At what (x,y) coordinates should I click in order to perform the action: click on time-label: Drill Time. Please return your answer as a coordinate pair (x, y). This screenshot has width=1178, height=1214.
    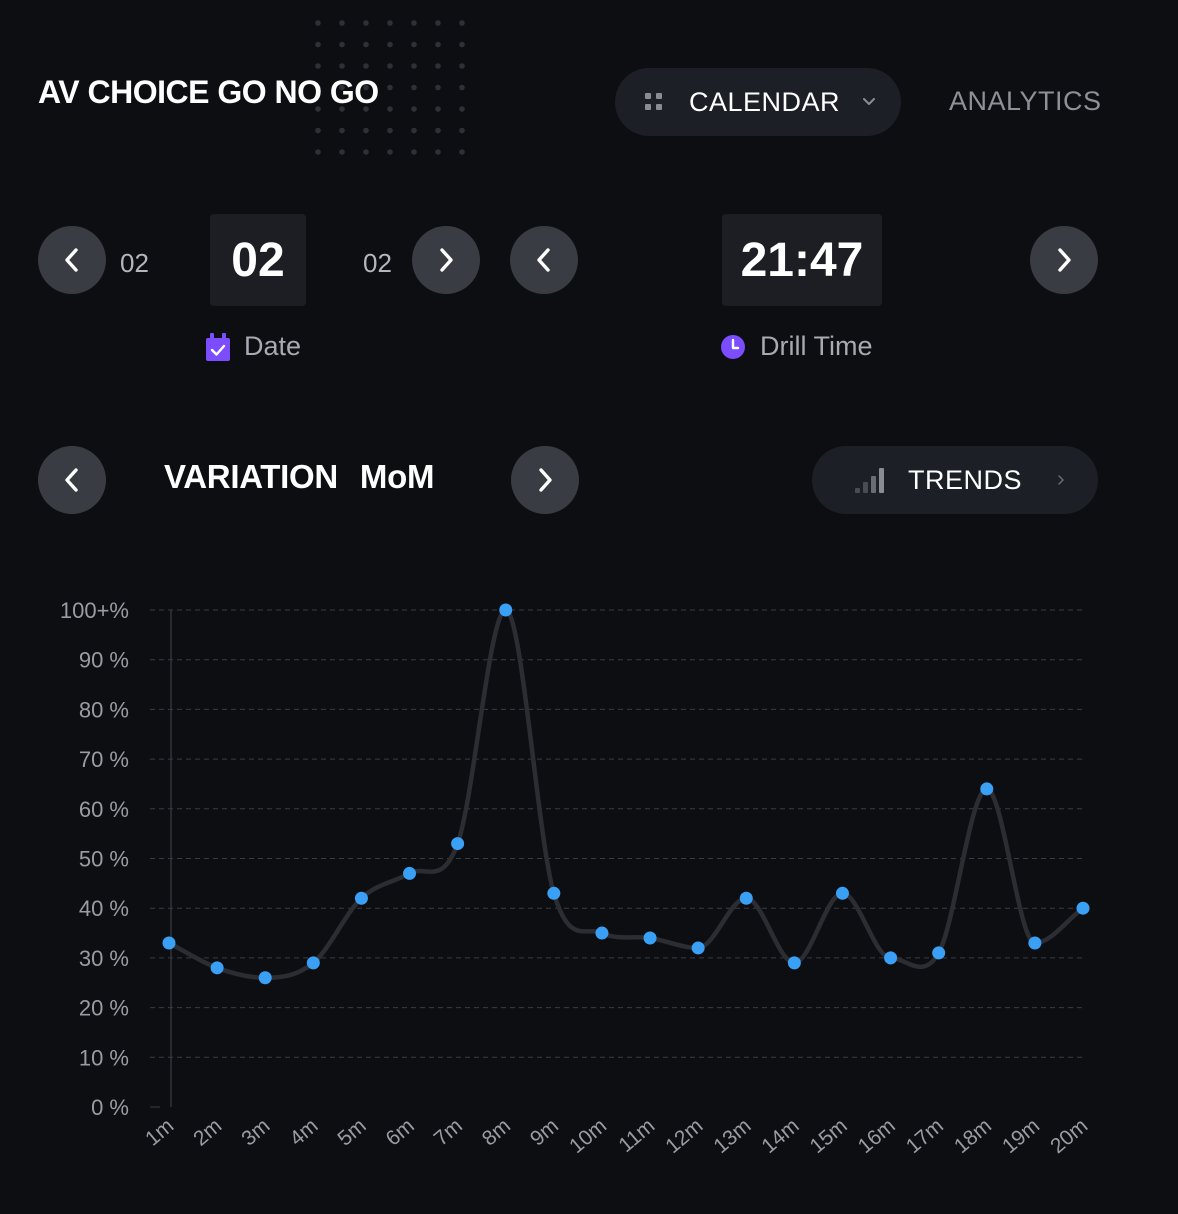
    Looking at the image, I should click on (796, 346).